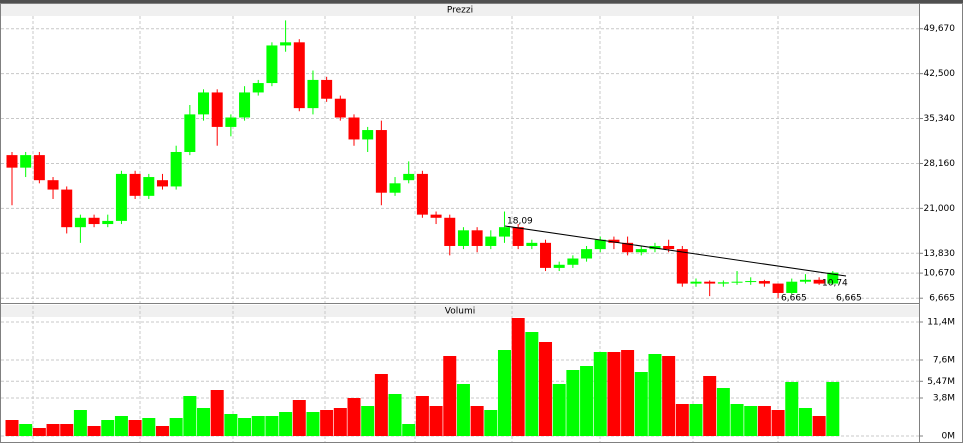  I want to click on y-tick-label: 5,47M, so click(941, 382).